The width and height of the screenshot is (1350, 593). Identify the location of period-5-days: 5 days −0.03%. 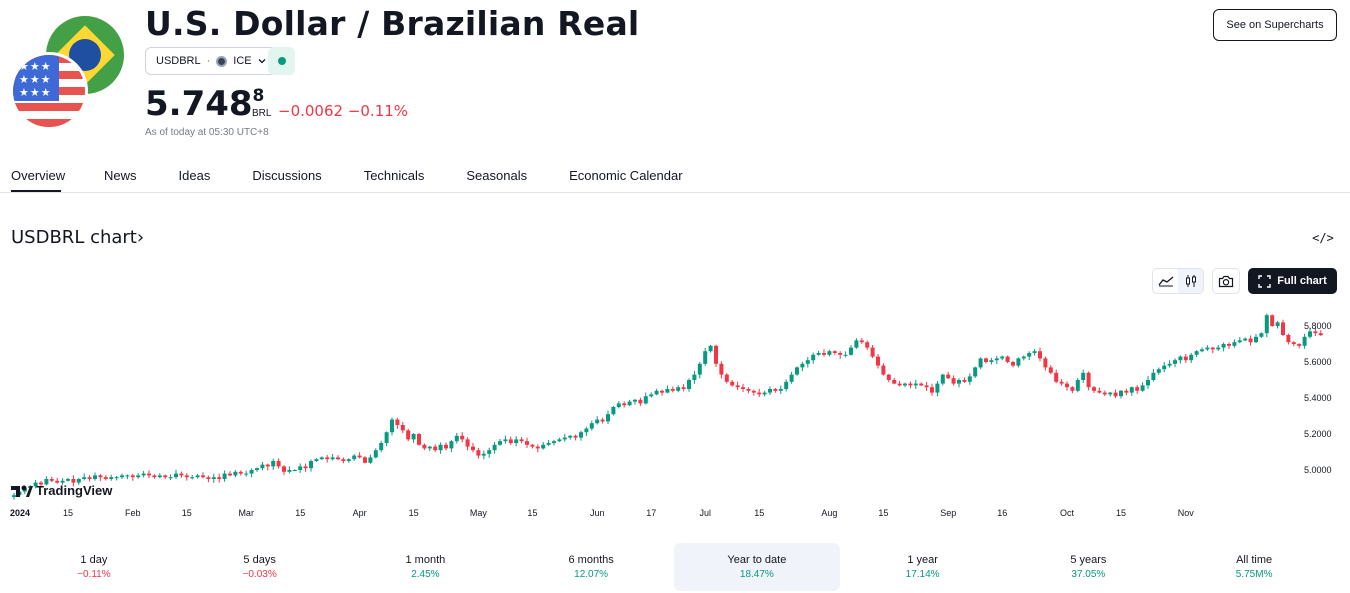
(260, 567).